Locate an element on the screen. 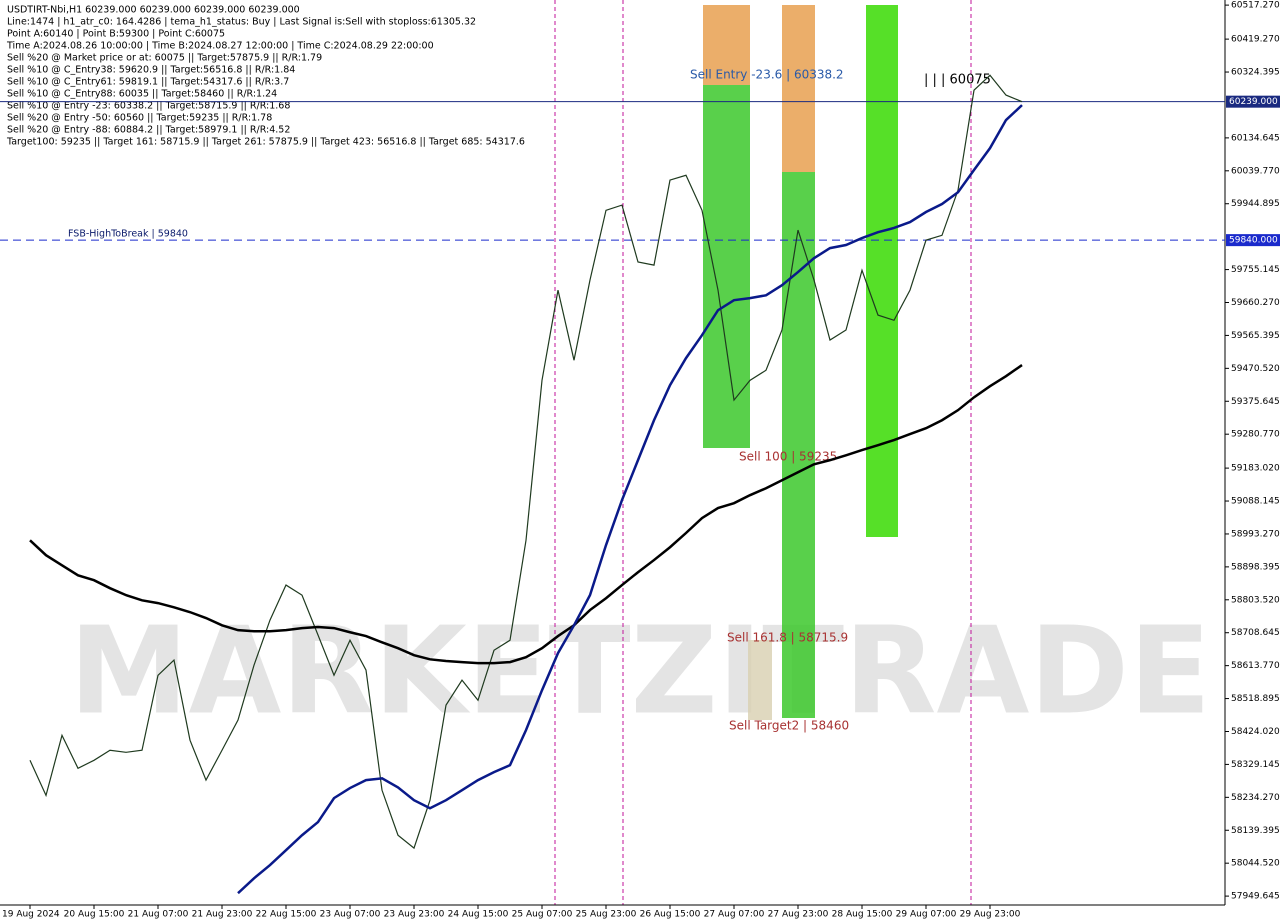 This screenshot has height=920, width=1280. x-tick-label: 21 Aug 23:00 is located at coordinates (222, 915).